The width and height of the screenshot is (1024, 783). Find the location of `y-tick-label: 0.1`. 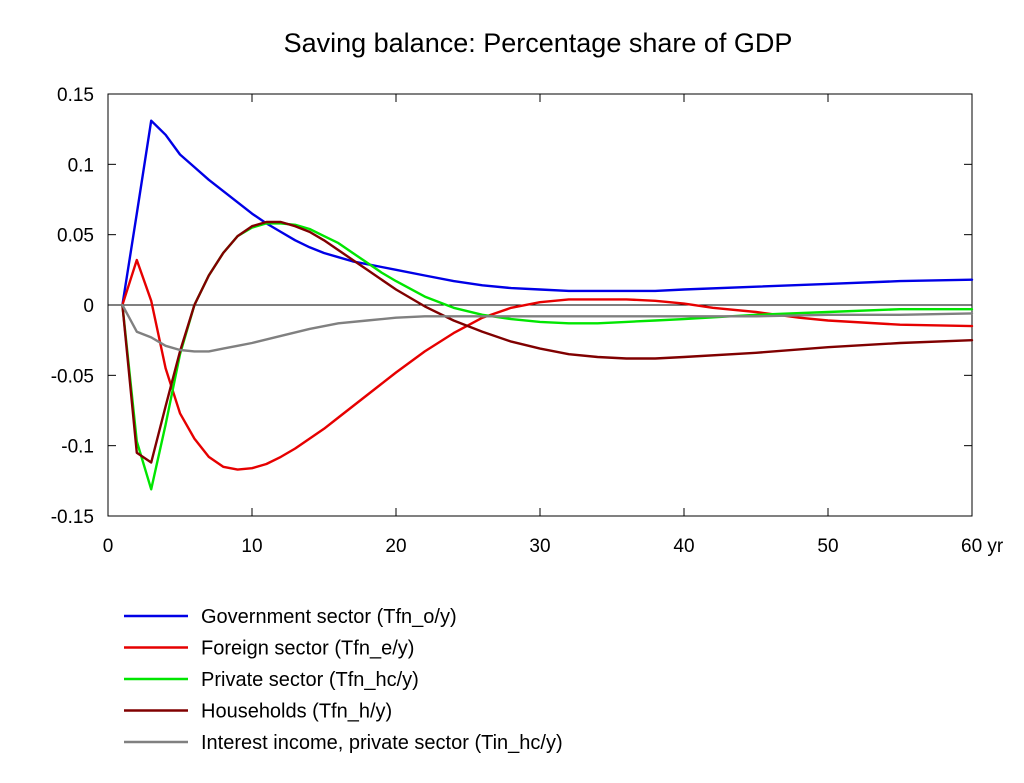

y-tick-label: 0.1 is located at coordinates (81, 165).